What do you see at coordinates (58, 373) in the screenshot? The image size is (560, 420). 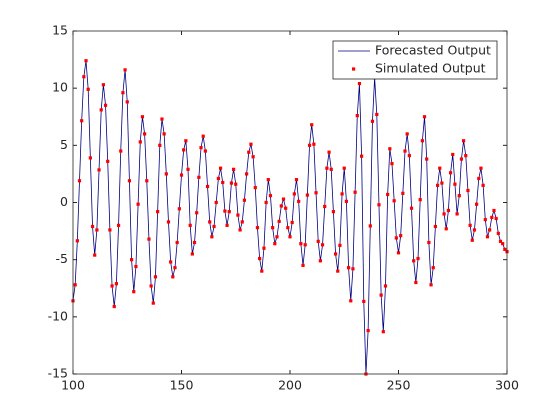 I see `y-tick-label: -15` at bounding box center [58, 373].